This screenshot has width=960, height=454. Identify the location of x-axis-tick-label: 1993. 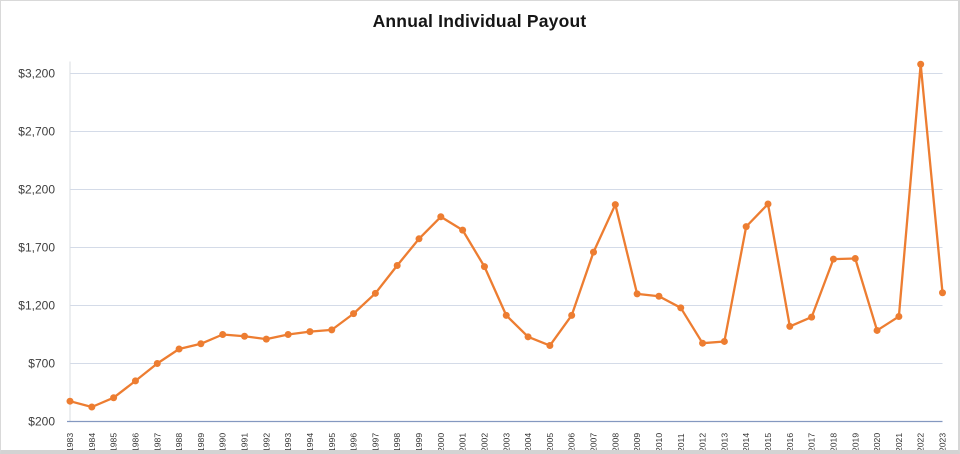
(288, 442).